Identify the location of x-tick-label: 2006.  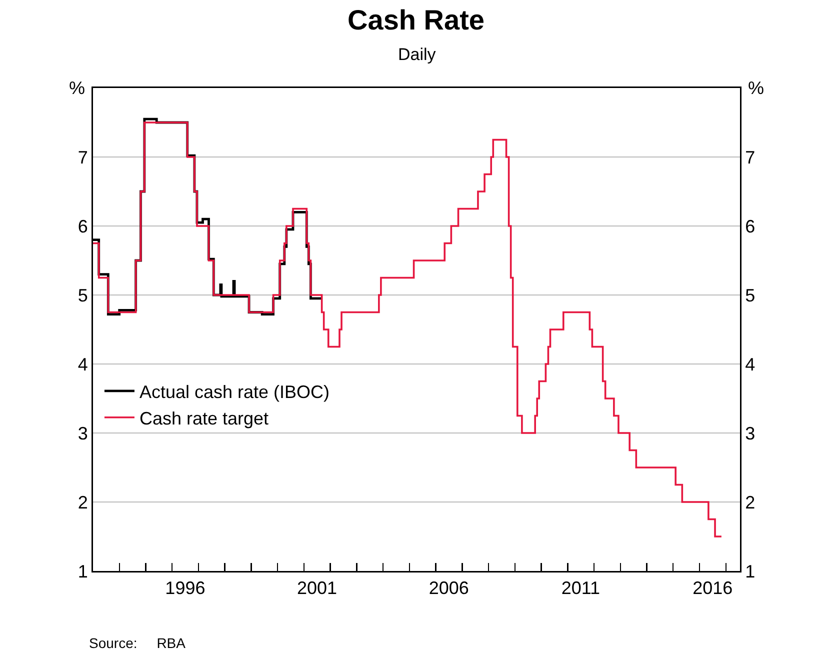
(448, 588).